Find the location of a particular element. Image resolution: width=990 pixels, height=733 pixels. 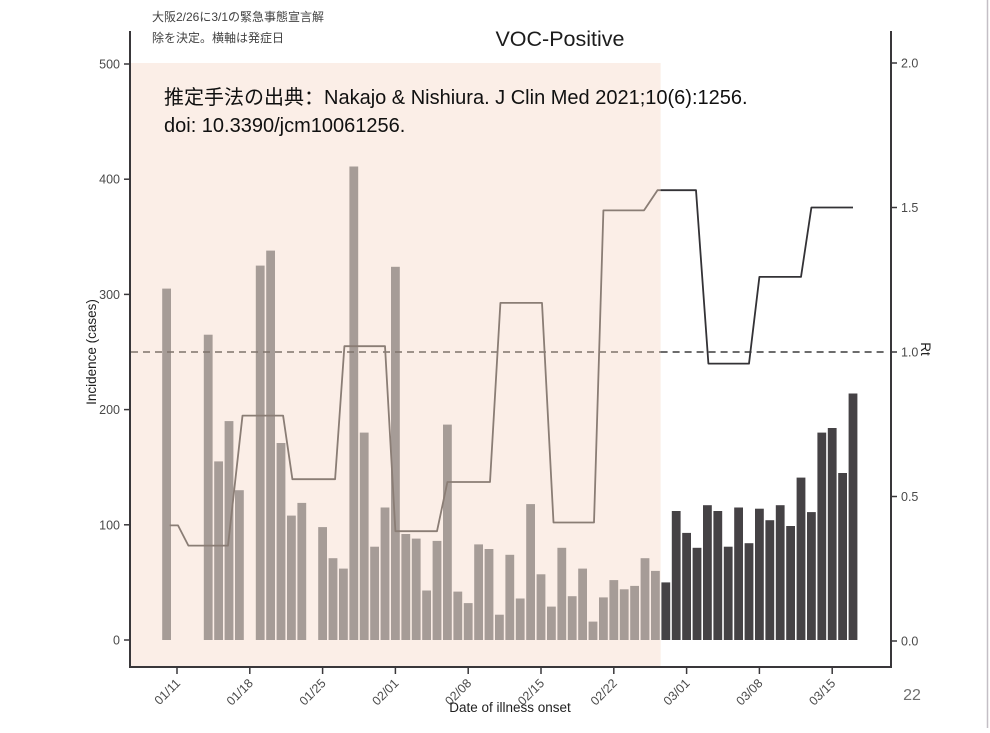

x-tick-label: 03/01 is located at coordinates (677, 692).